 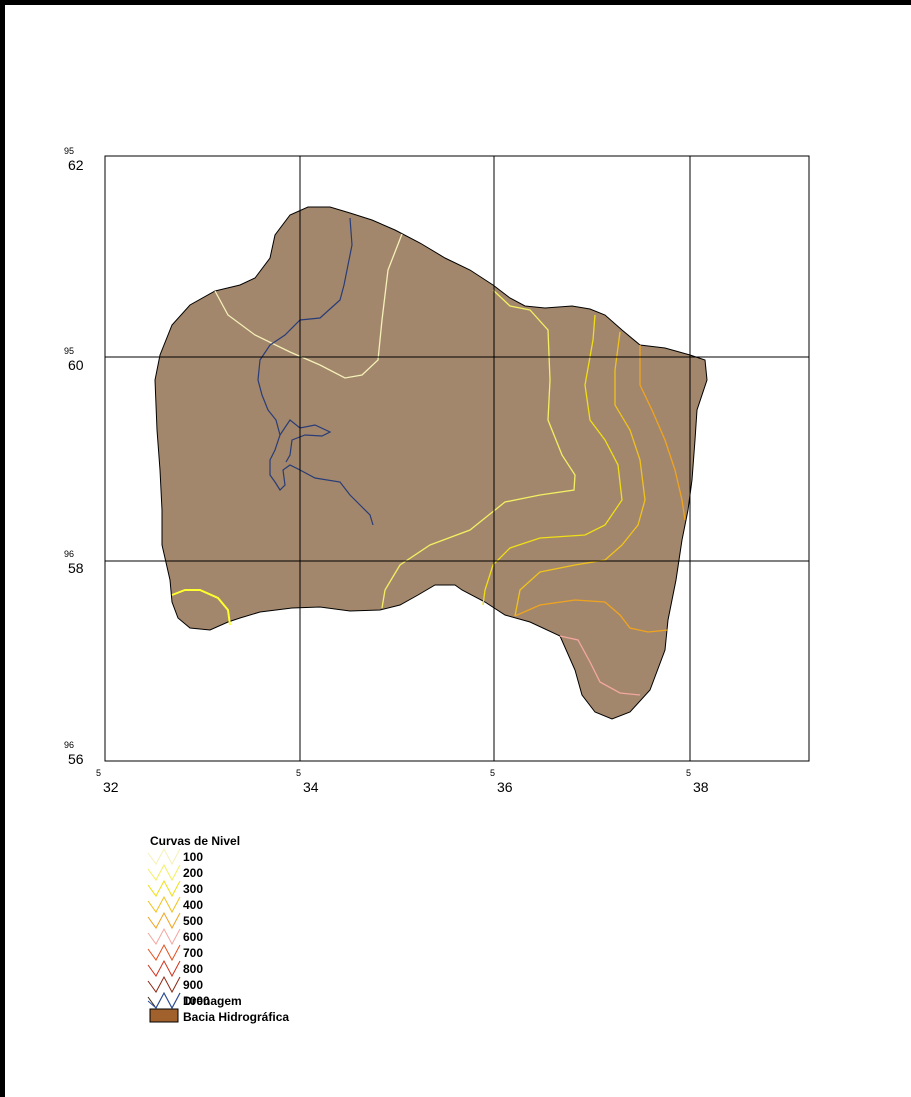 What do you see at coordinates (212, 1001) in the screenshot?
I see `legend-label-drainage: Drenagem` at bounding box center [212, 1001].